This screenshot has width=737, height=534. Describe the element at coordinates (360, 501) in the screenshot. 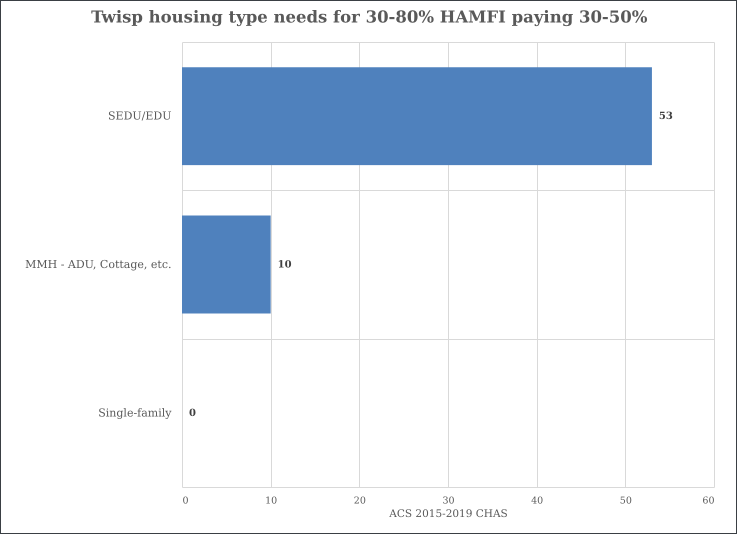

I see `x-tick-label: 20` at that location.